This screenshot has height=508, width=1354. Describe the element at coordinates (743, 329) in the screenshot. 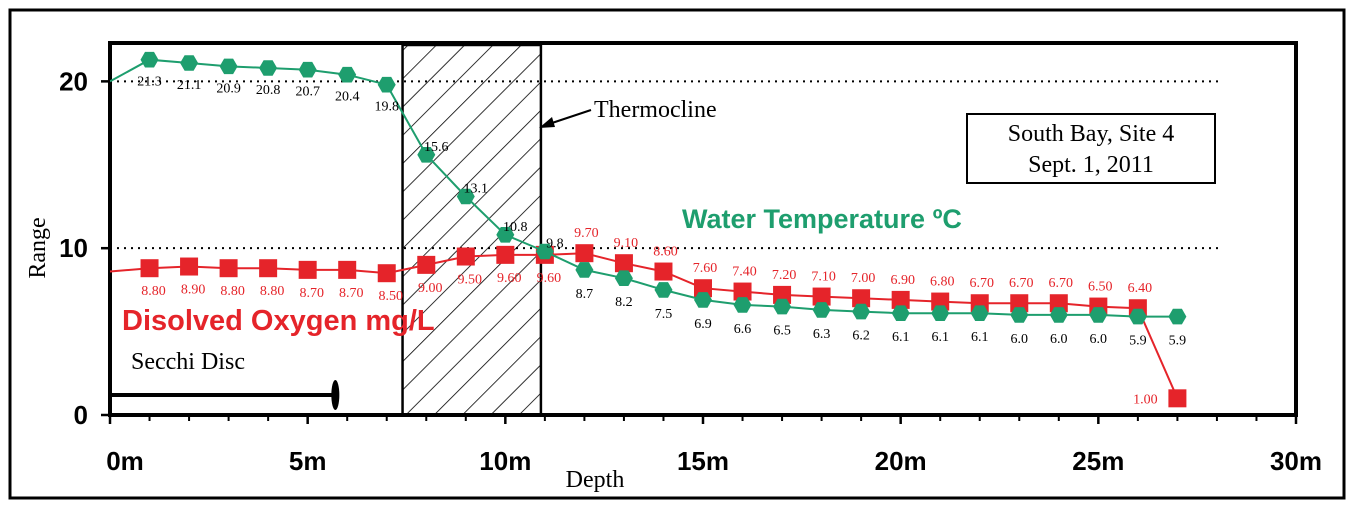

I see `temperature-data-label: 6.6` at that location.